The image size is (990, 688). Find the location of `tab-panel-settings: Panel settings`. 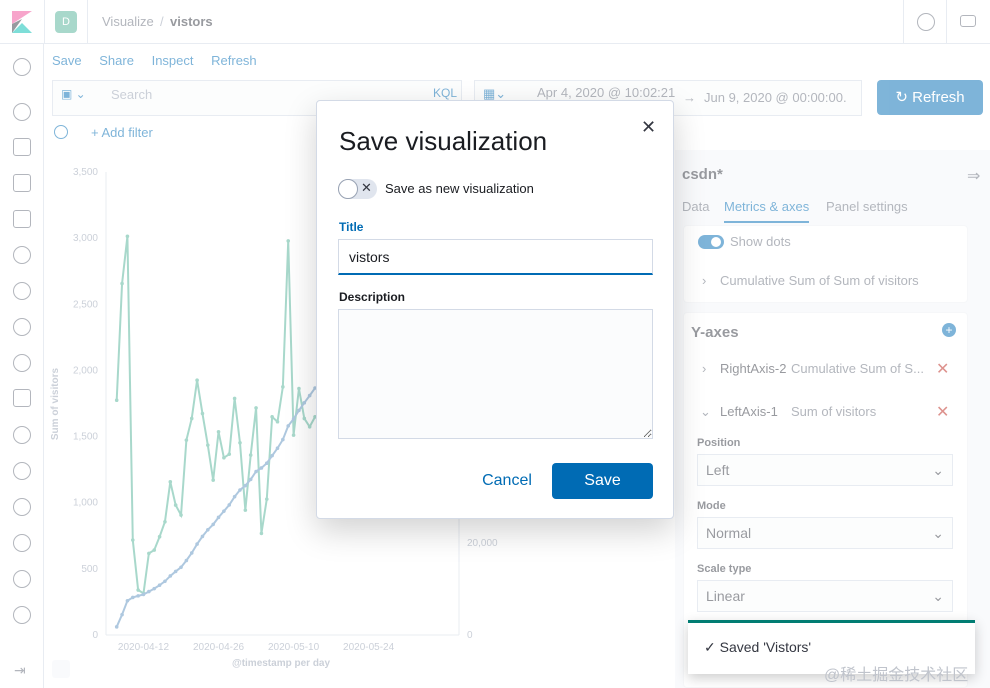

tab-panel-settings: Panel settings is located at coordinates (867, 206).